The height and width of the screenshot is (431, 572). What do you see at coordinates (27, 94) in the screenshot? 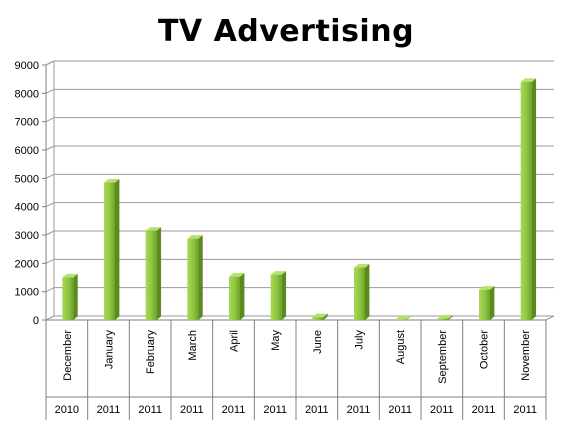
I see `y-tick-label: 8000` at bounding box center [27, 94].